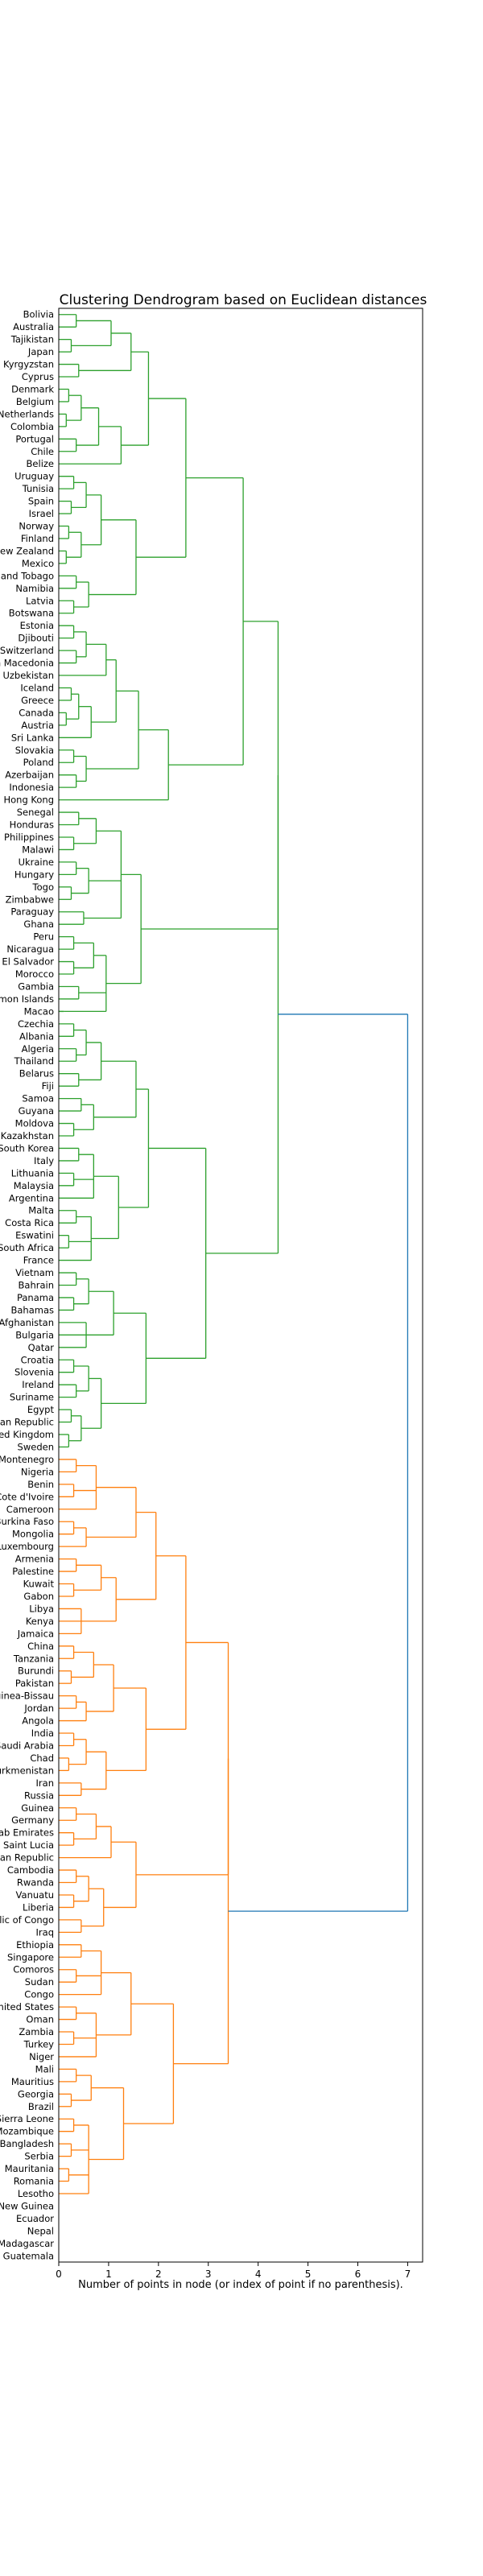 This screenshot has height=2576, width=483. Describe the element at coordinates (35, 1633) in the screenshot. I see `leaf-label: Jamaica` at that location.